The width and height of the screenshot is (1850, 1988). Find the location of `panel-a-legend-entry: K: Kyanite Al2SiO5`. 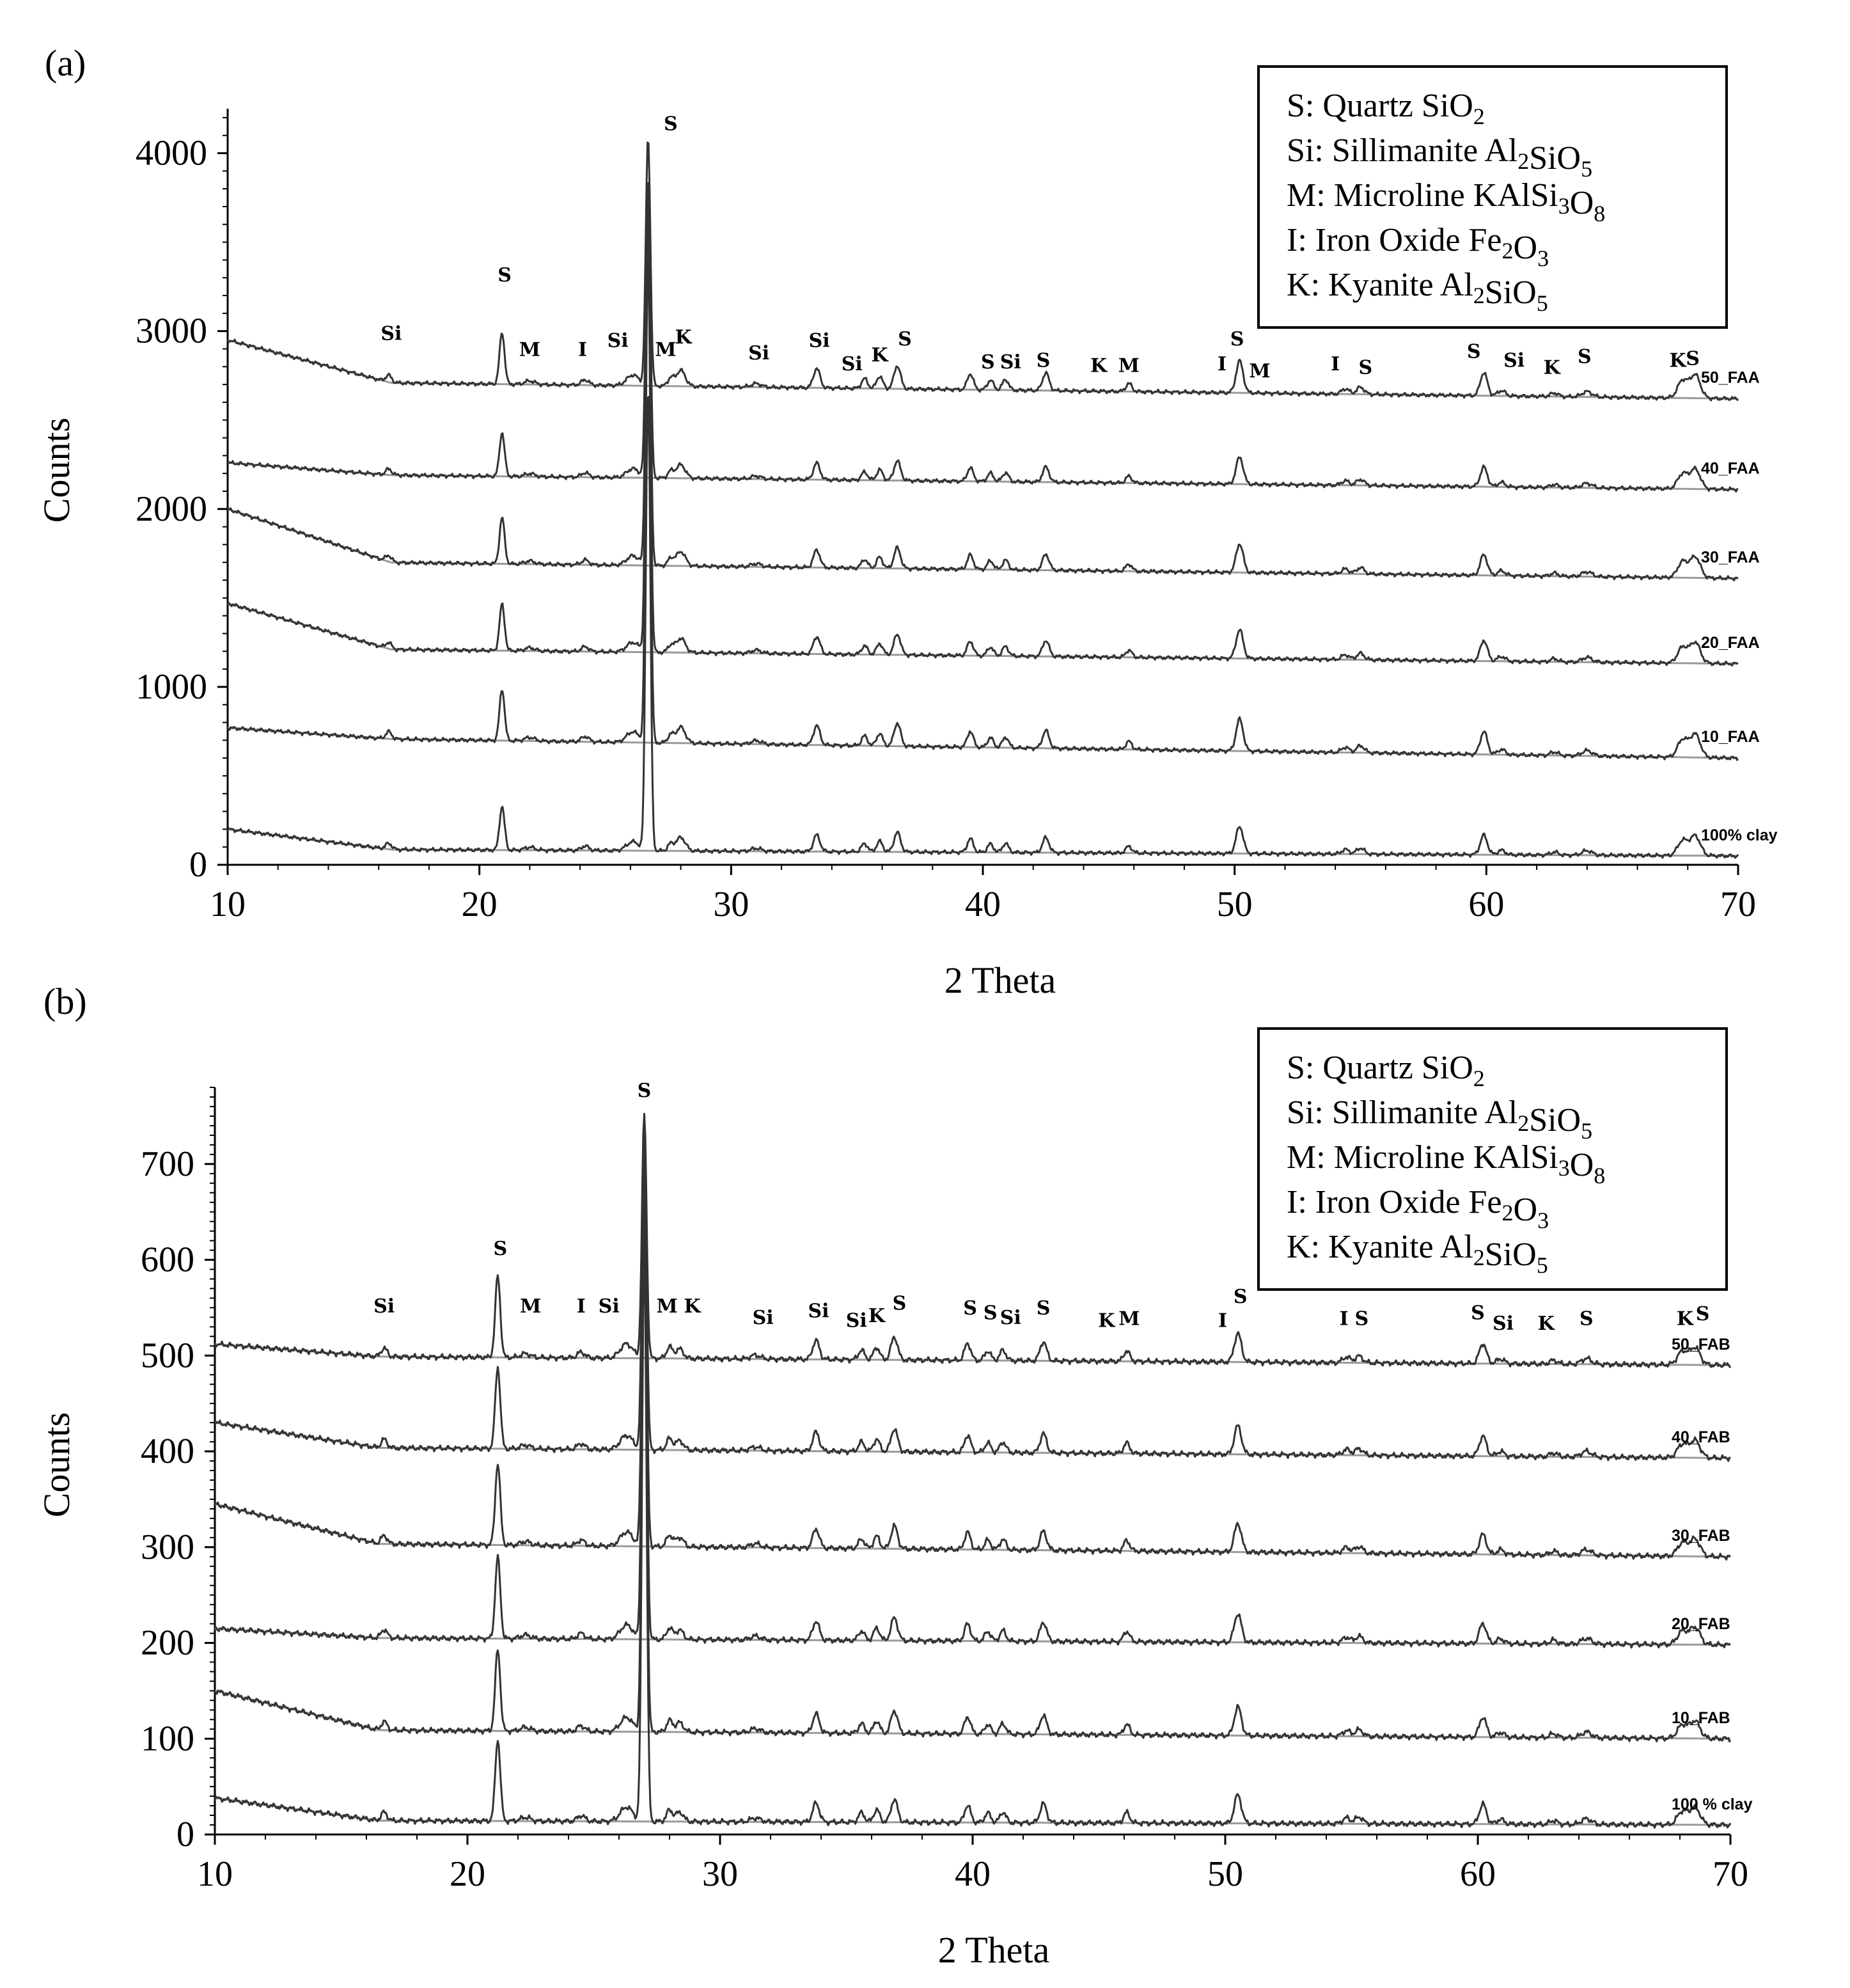

panel-a-legend-entry: K: Kyanite Al2SiO5 is located at coordinates (1417, 291).